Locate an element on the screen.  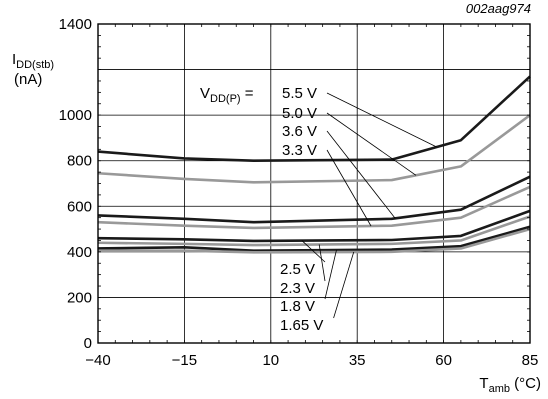
series-line-1-8-V is located at coordinates (314, 239).